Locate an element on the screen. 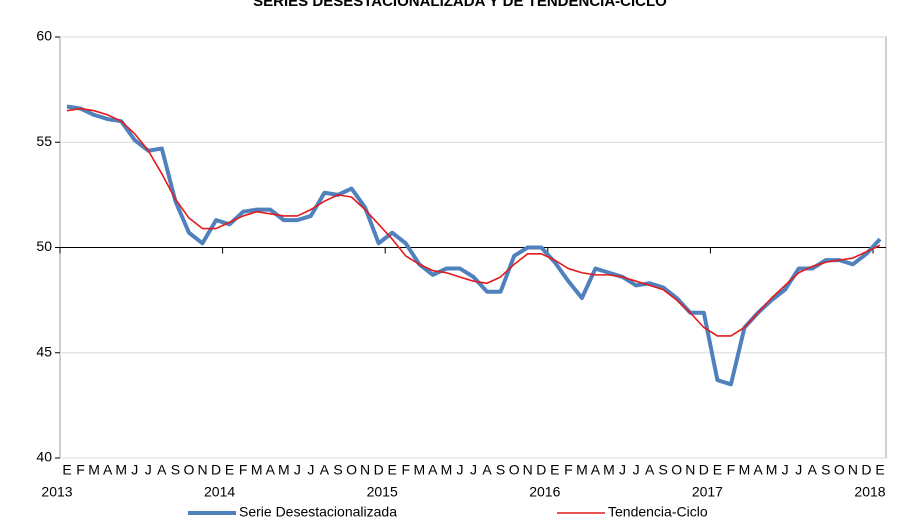 This screenshot has height=530, width=902. y-tick-label: 60 is located at coordinates (44, 36).